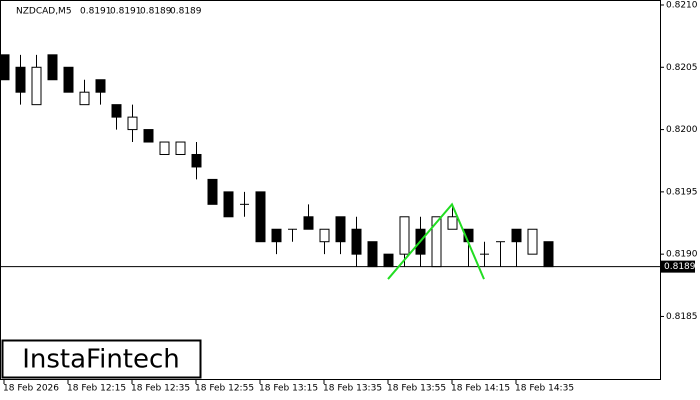 This screenshot has height=400, width=700. I want to click on x-tick-label: 18 Feb 2026, so click(31, 389).